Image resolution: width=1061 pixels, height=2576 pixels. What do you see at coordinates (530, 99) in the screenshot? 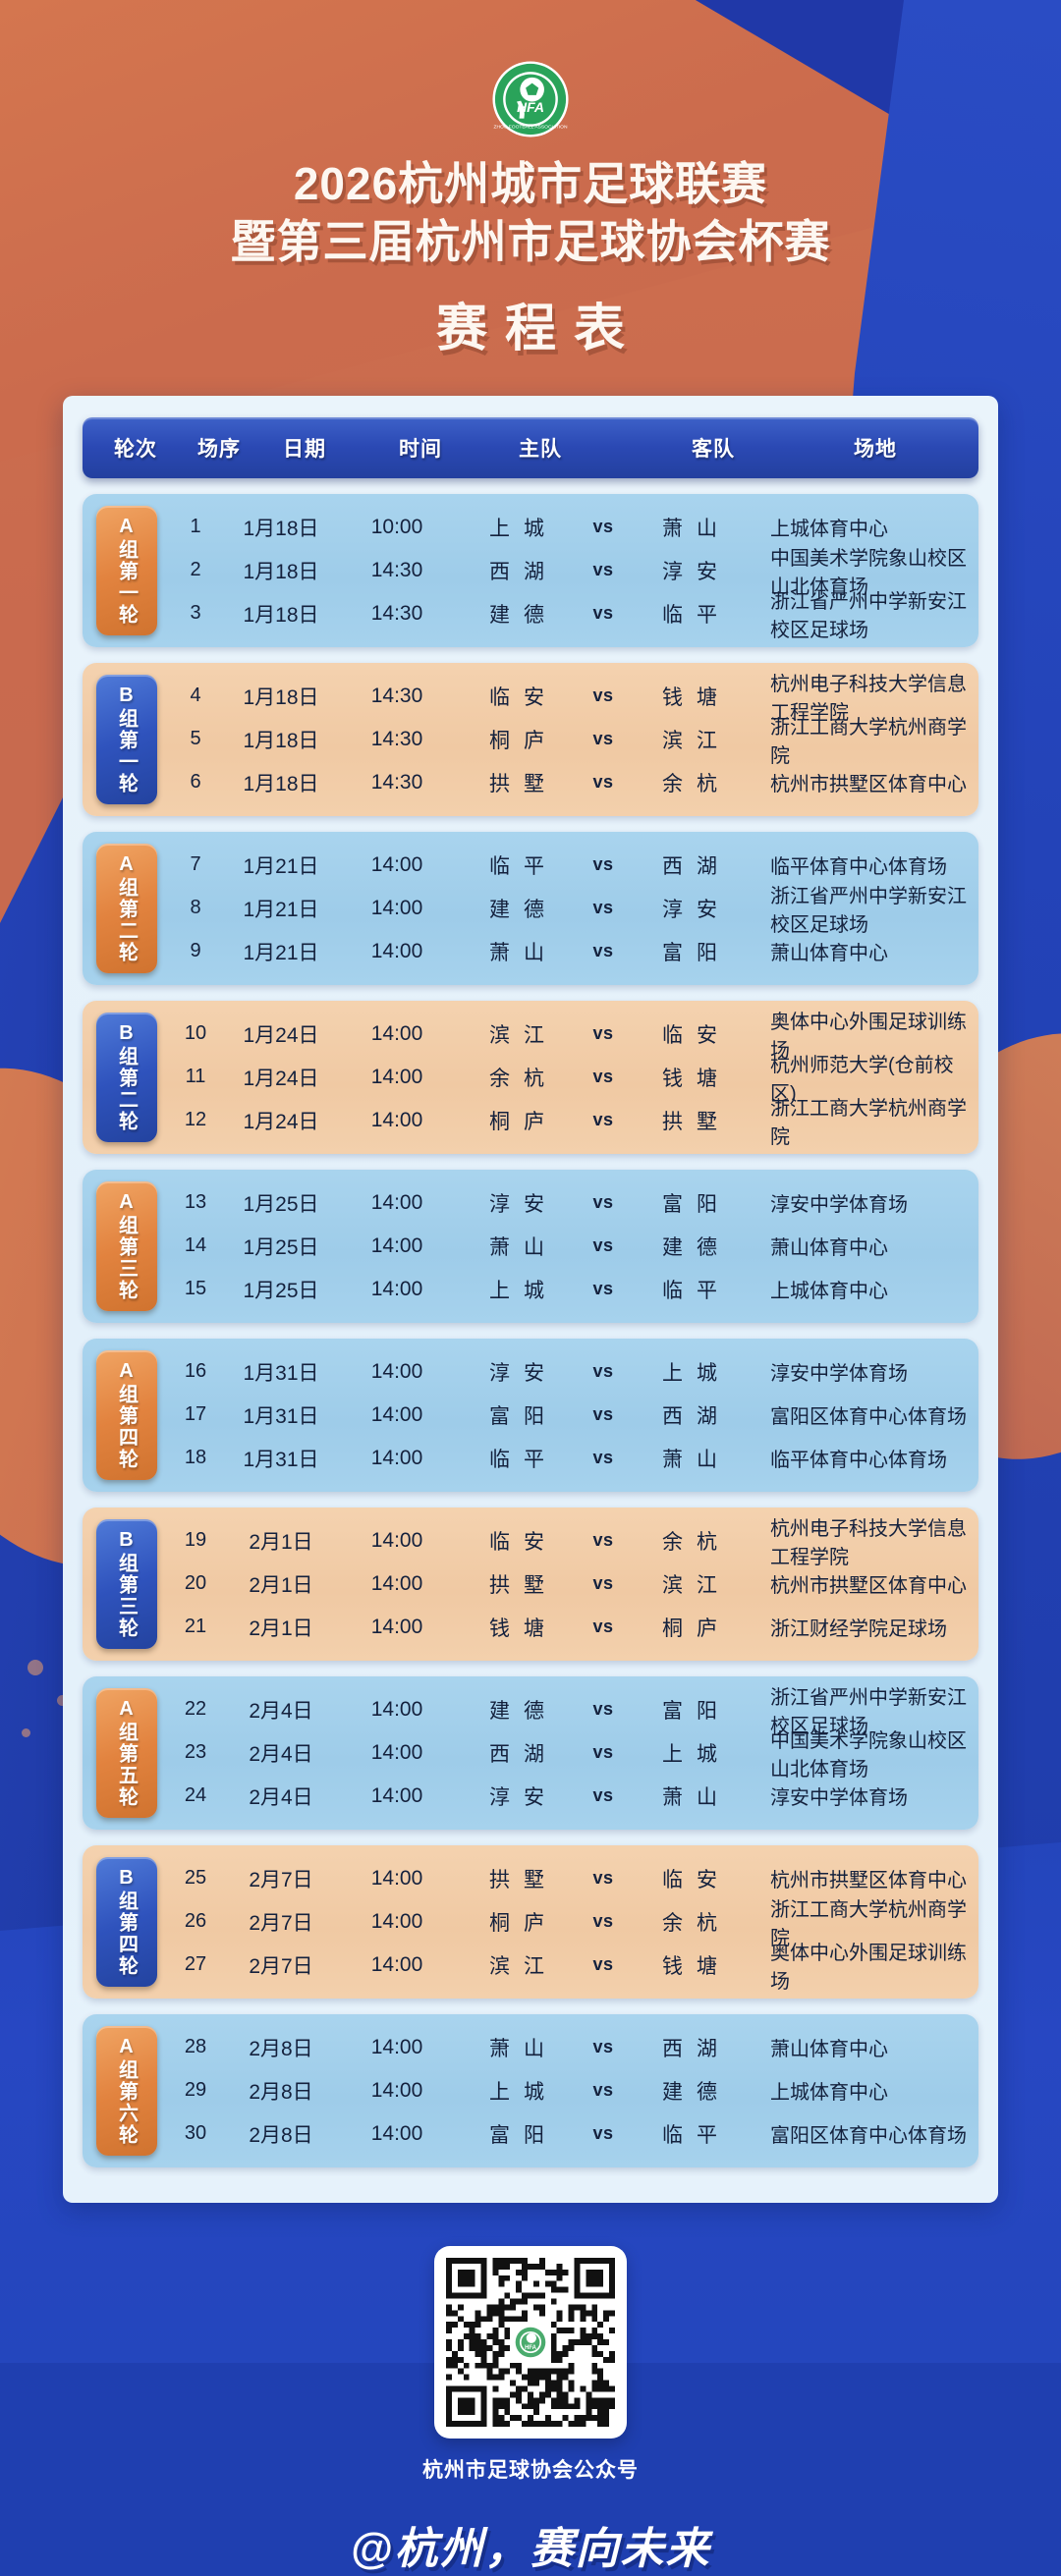
I see `logo-container: HFA ZHOU FOOTBALL ASSOCIATION` at bounding box center [530, 99].